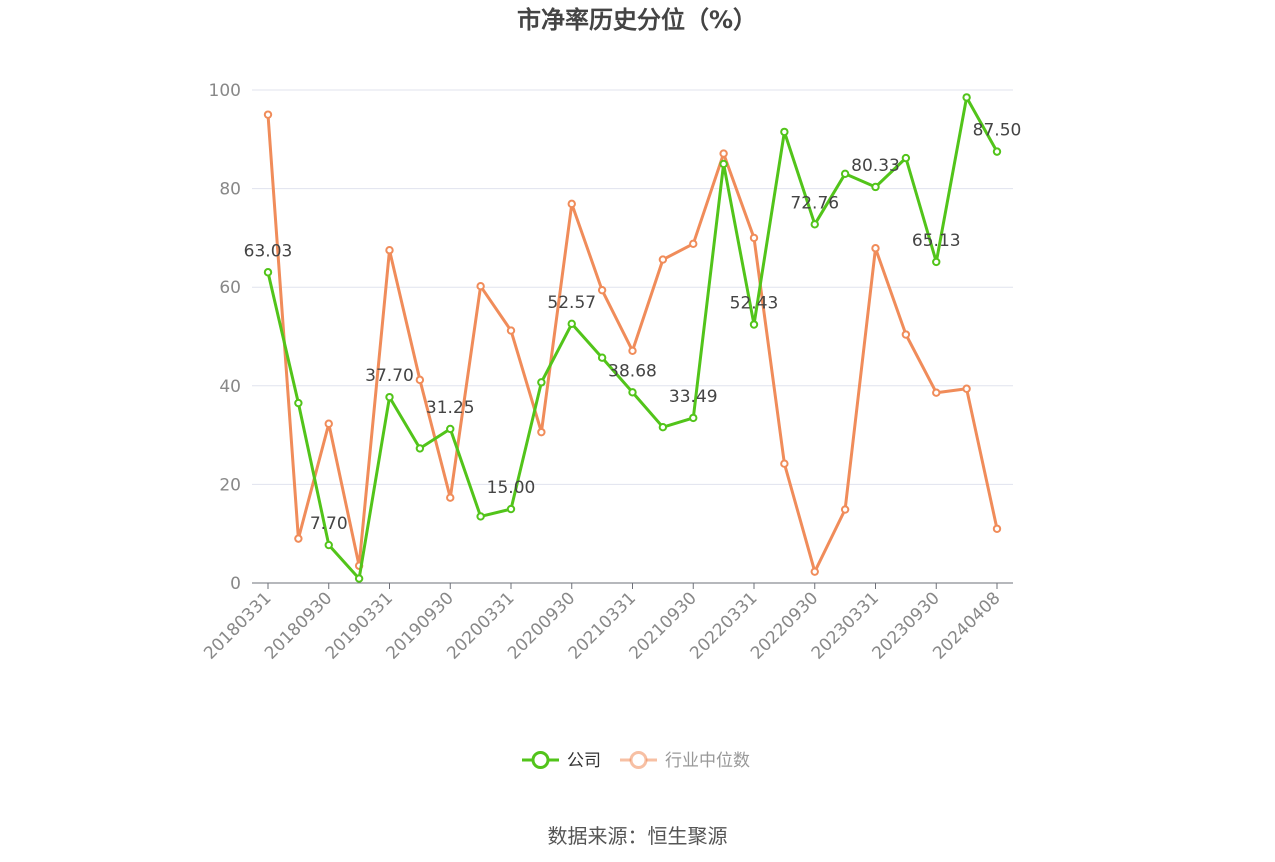  I want to click on data-label: 33.49, so click(693, 397).